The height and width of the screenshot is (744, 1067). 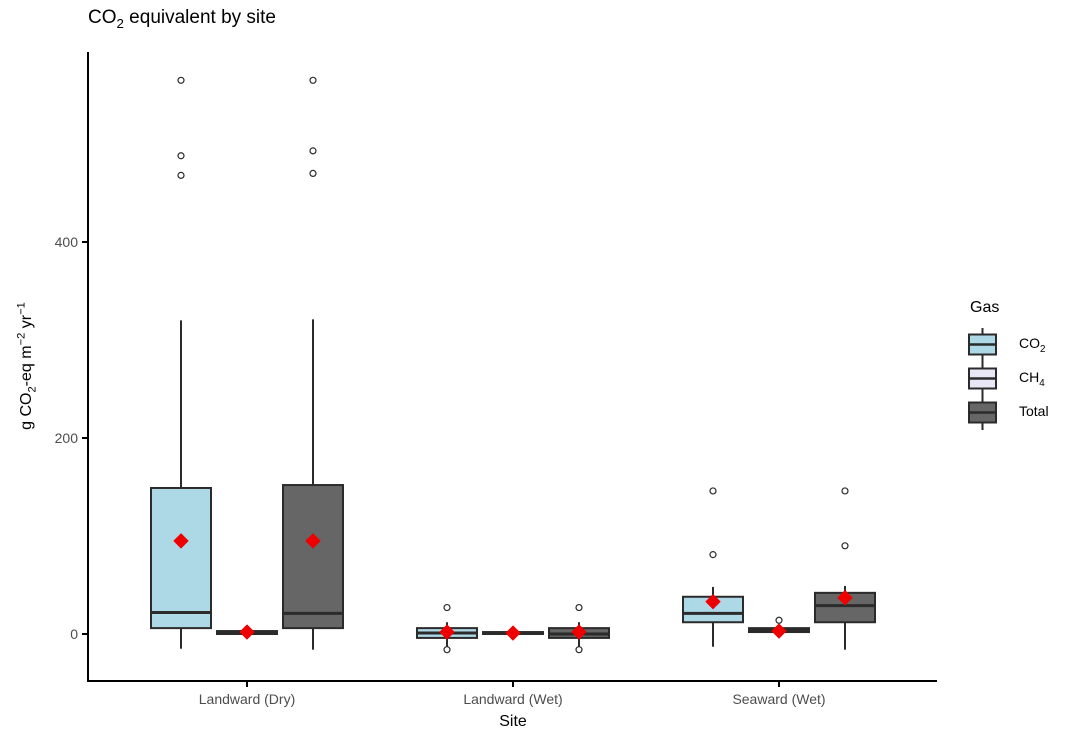 I want to click on legend-label-co2: CO2, so click(x=1032, y=345).